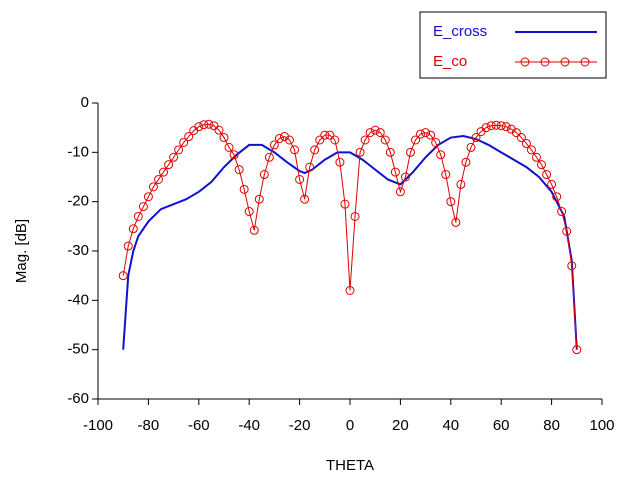  Describe the element at coordinates (98, 425) in the screenshot. I see `x-tick-label: -100` at that location.